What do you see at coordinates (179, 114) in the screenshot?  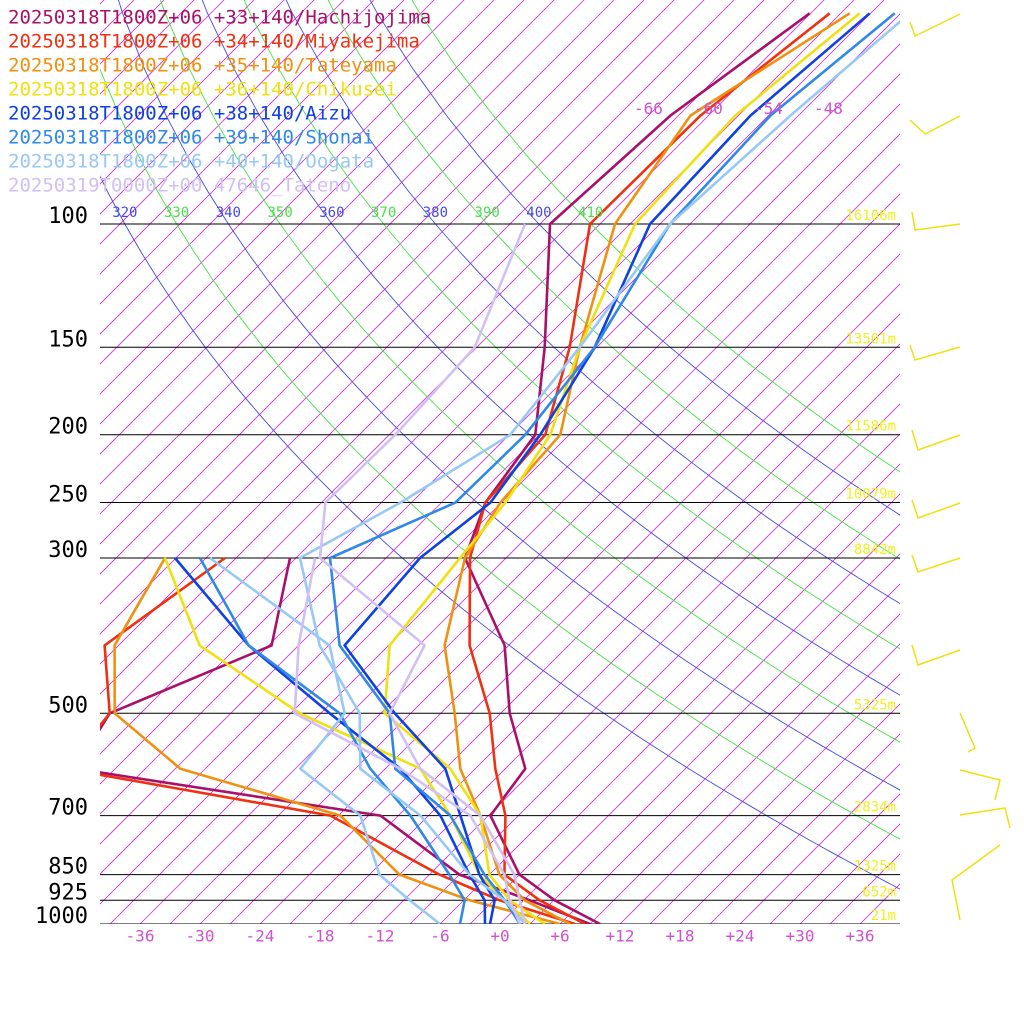 I see `legend-entry: 20250318T1800Z+06 +38+140/Aizu` at bounding box center [179, 114].